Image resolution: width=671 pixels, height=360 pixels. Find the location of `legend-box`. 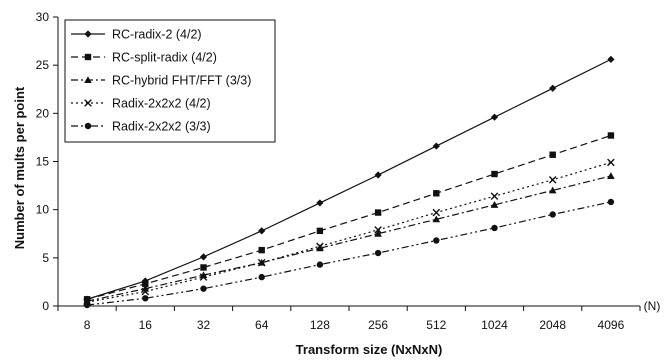

legend-box is located at coordinates (170, 81).